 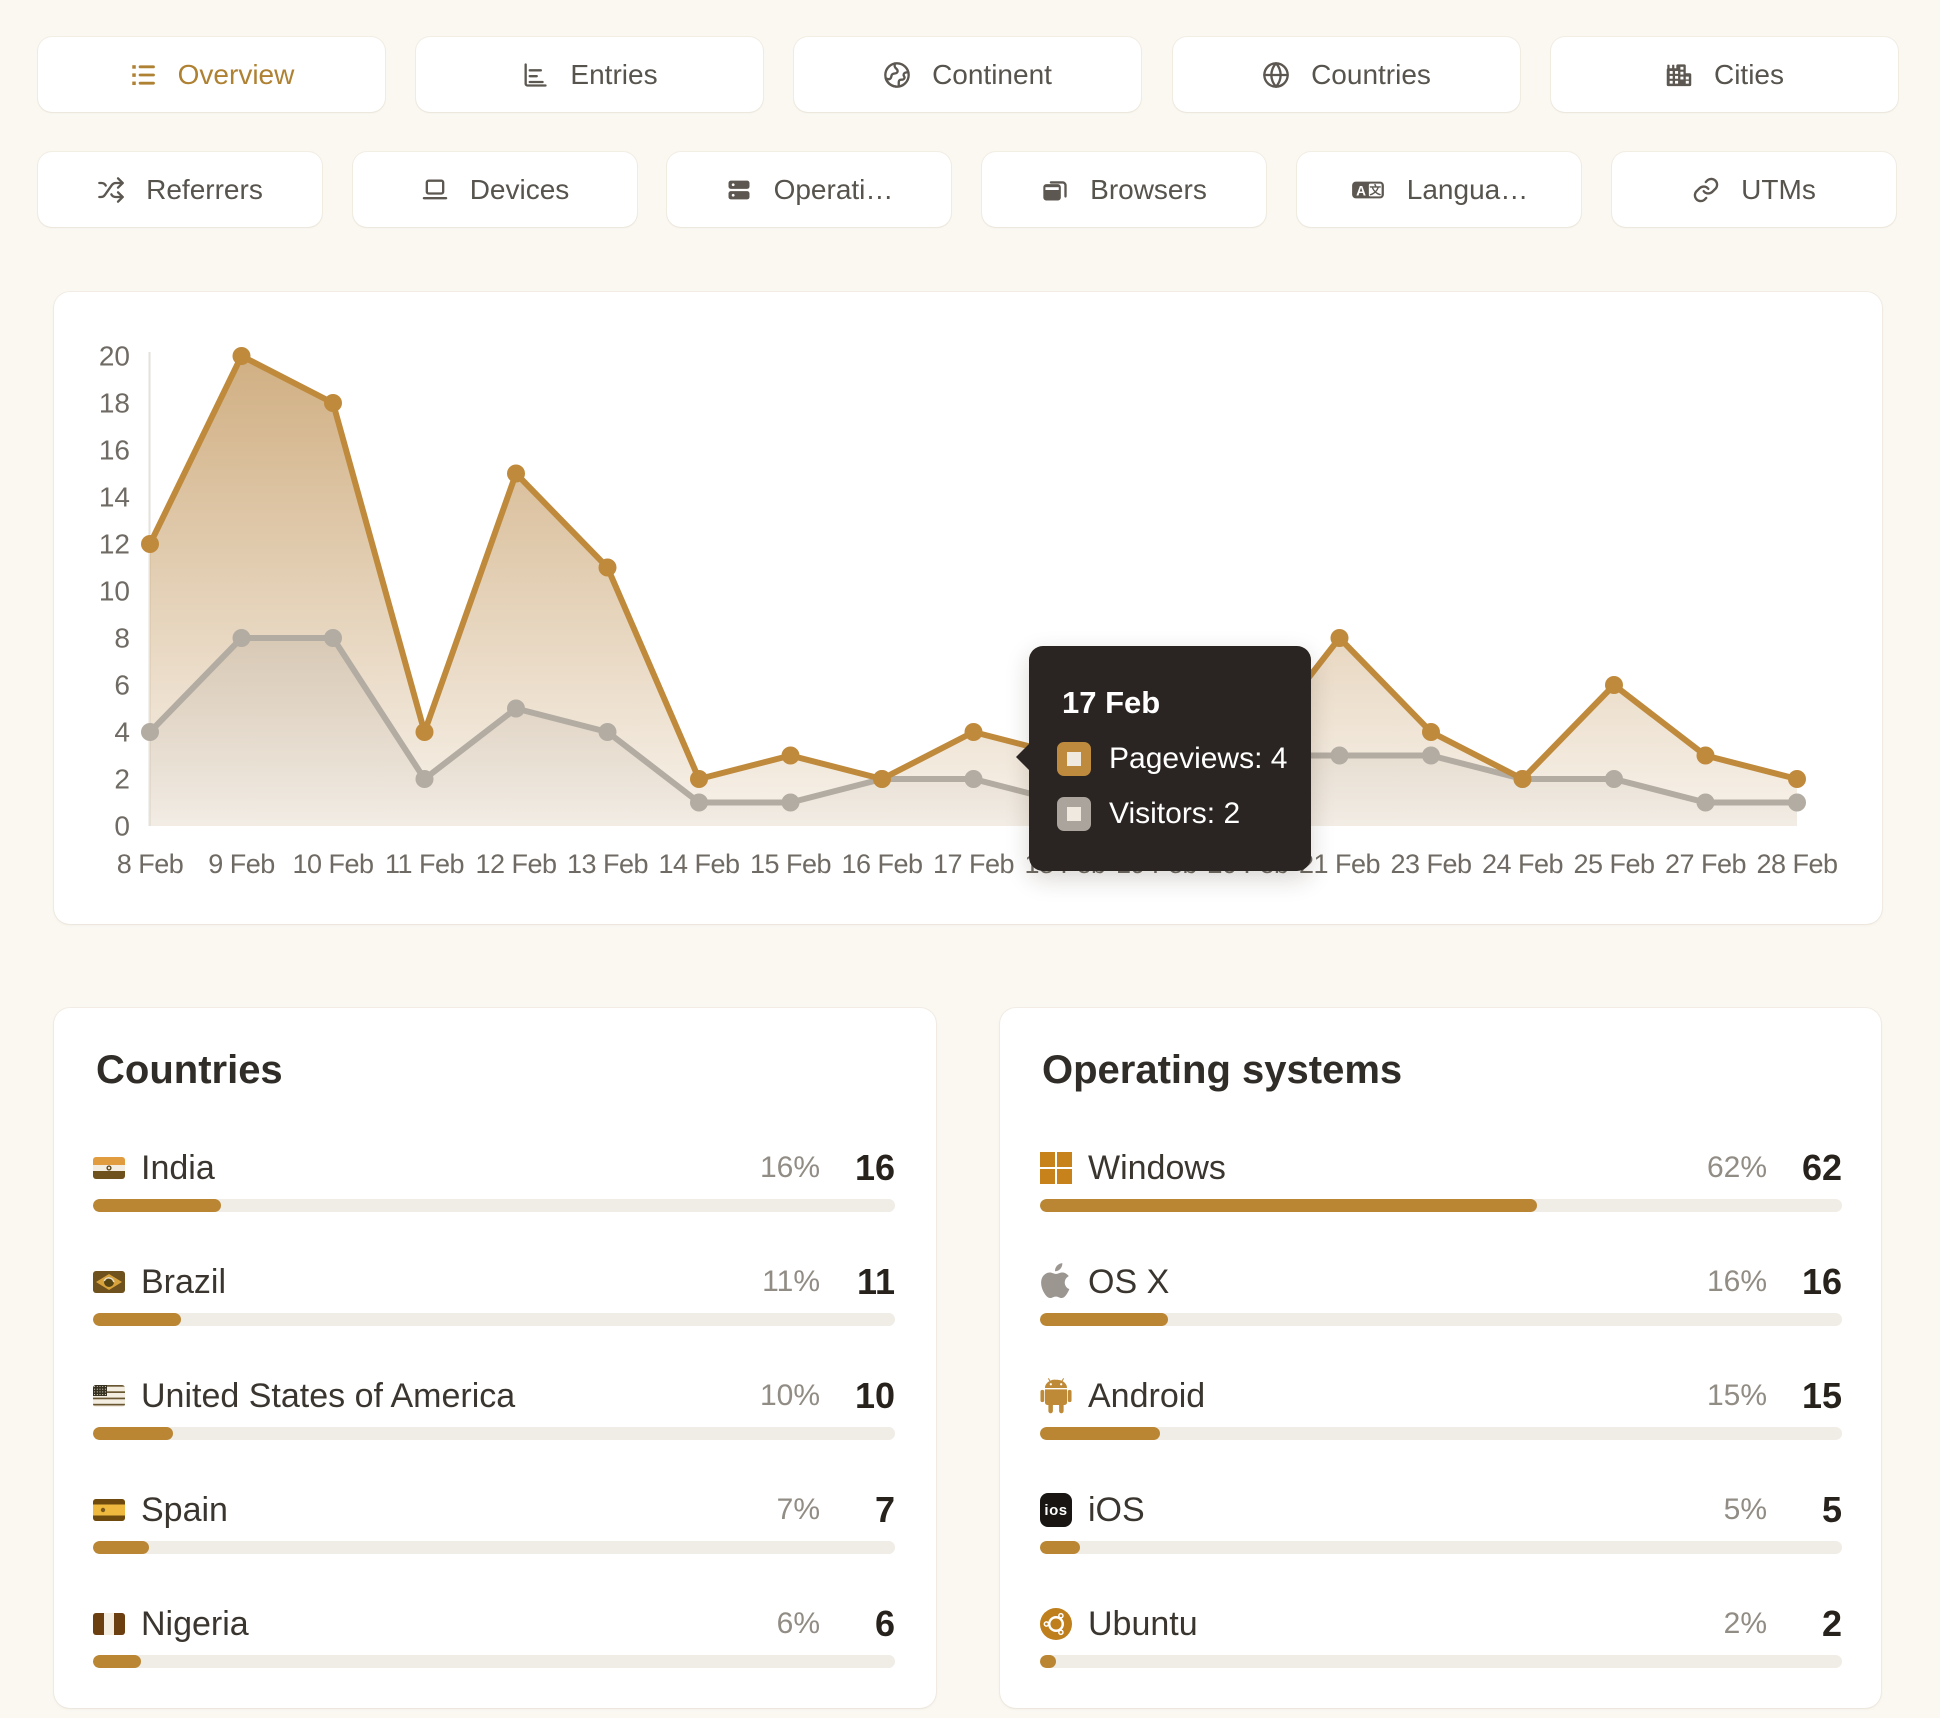 What do you see at coordinates (114, 591) in the screenshot?
I see `svg-text: 10` at bounding box center [114, 591].